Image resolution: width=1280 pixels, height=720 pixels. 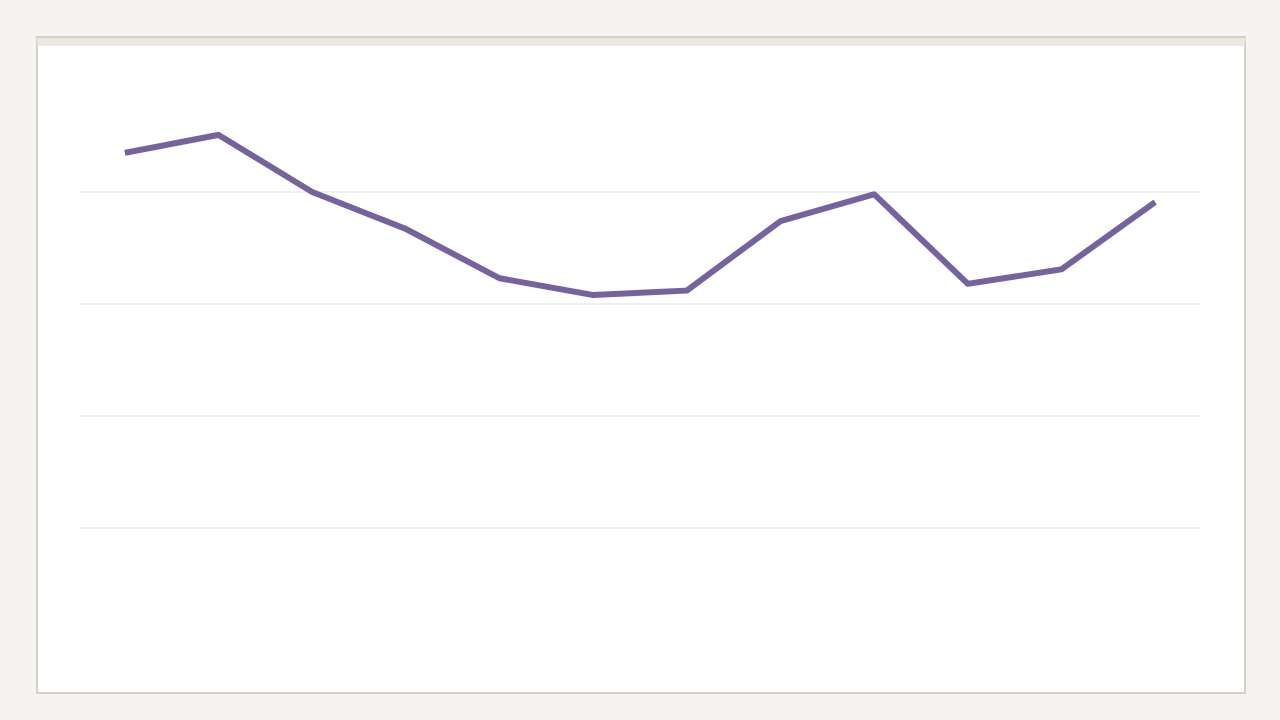 I want to click on card-border, so click(x=641, y=37).